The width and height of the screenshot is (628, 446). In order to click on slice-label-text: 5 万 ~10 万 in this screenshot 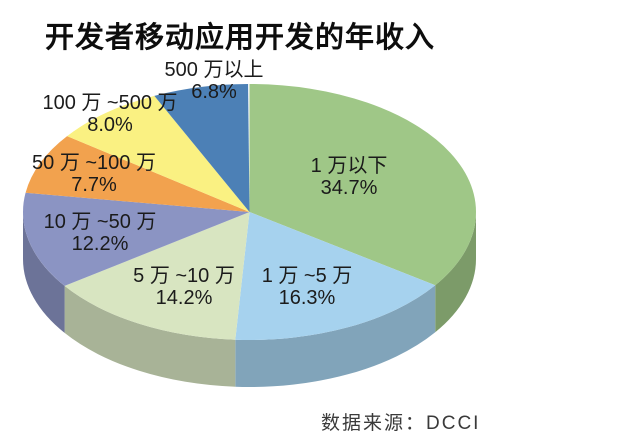, I will do `click(184, 276)`.